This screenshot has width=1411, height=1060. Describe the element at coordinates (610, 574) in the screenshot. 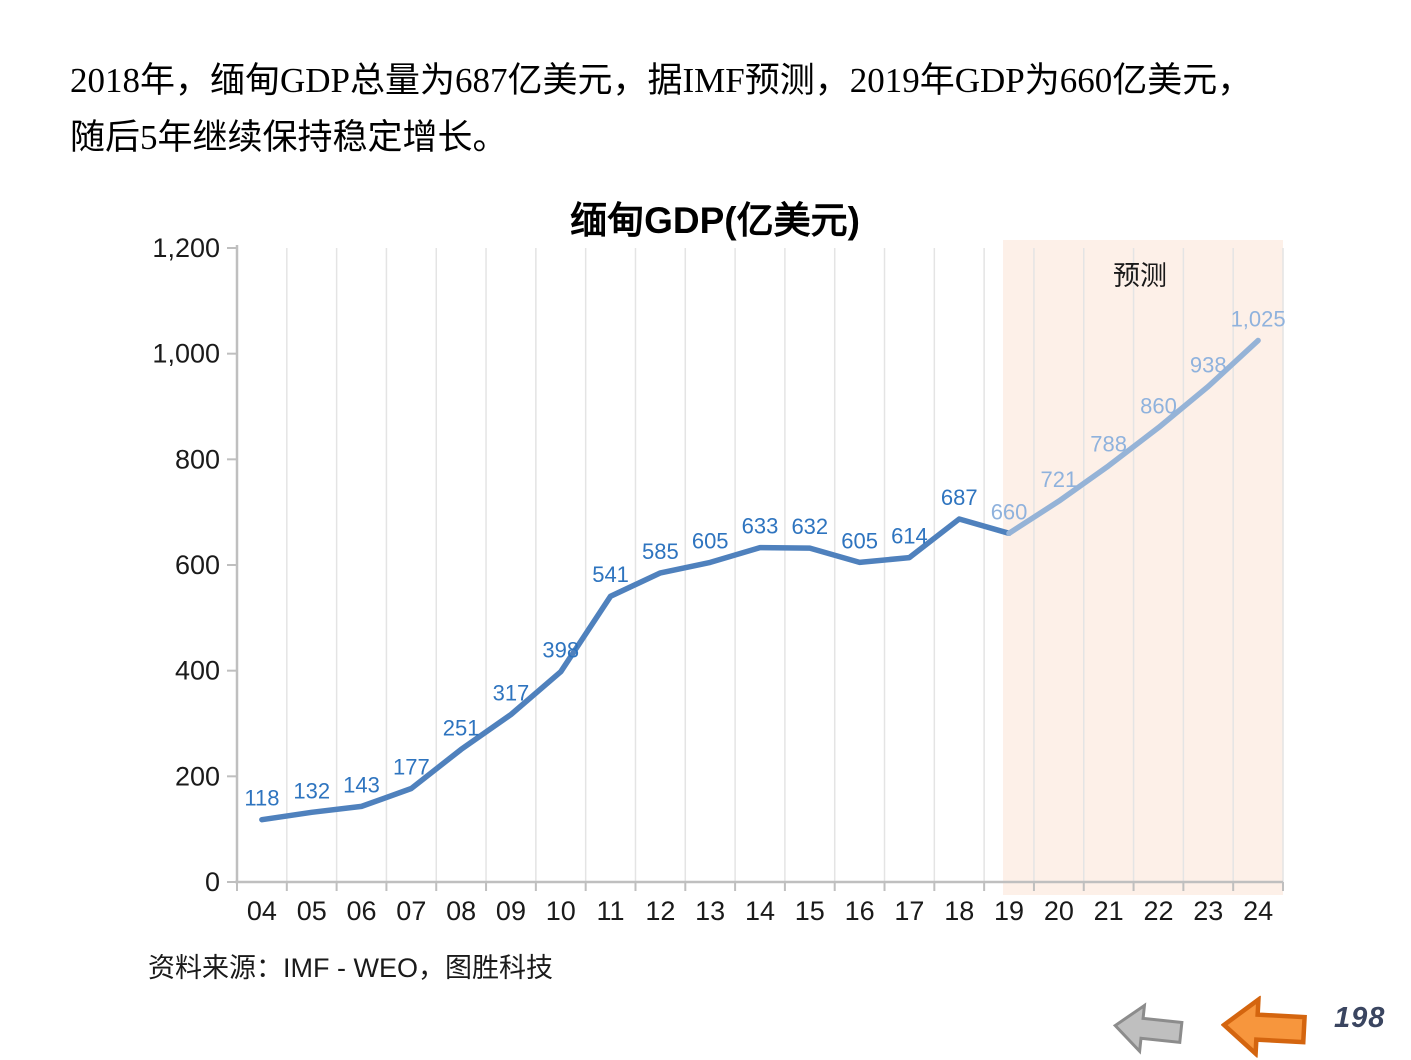

I see `data-label: 541` at that location.